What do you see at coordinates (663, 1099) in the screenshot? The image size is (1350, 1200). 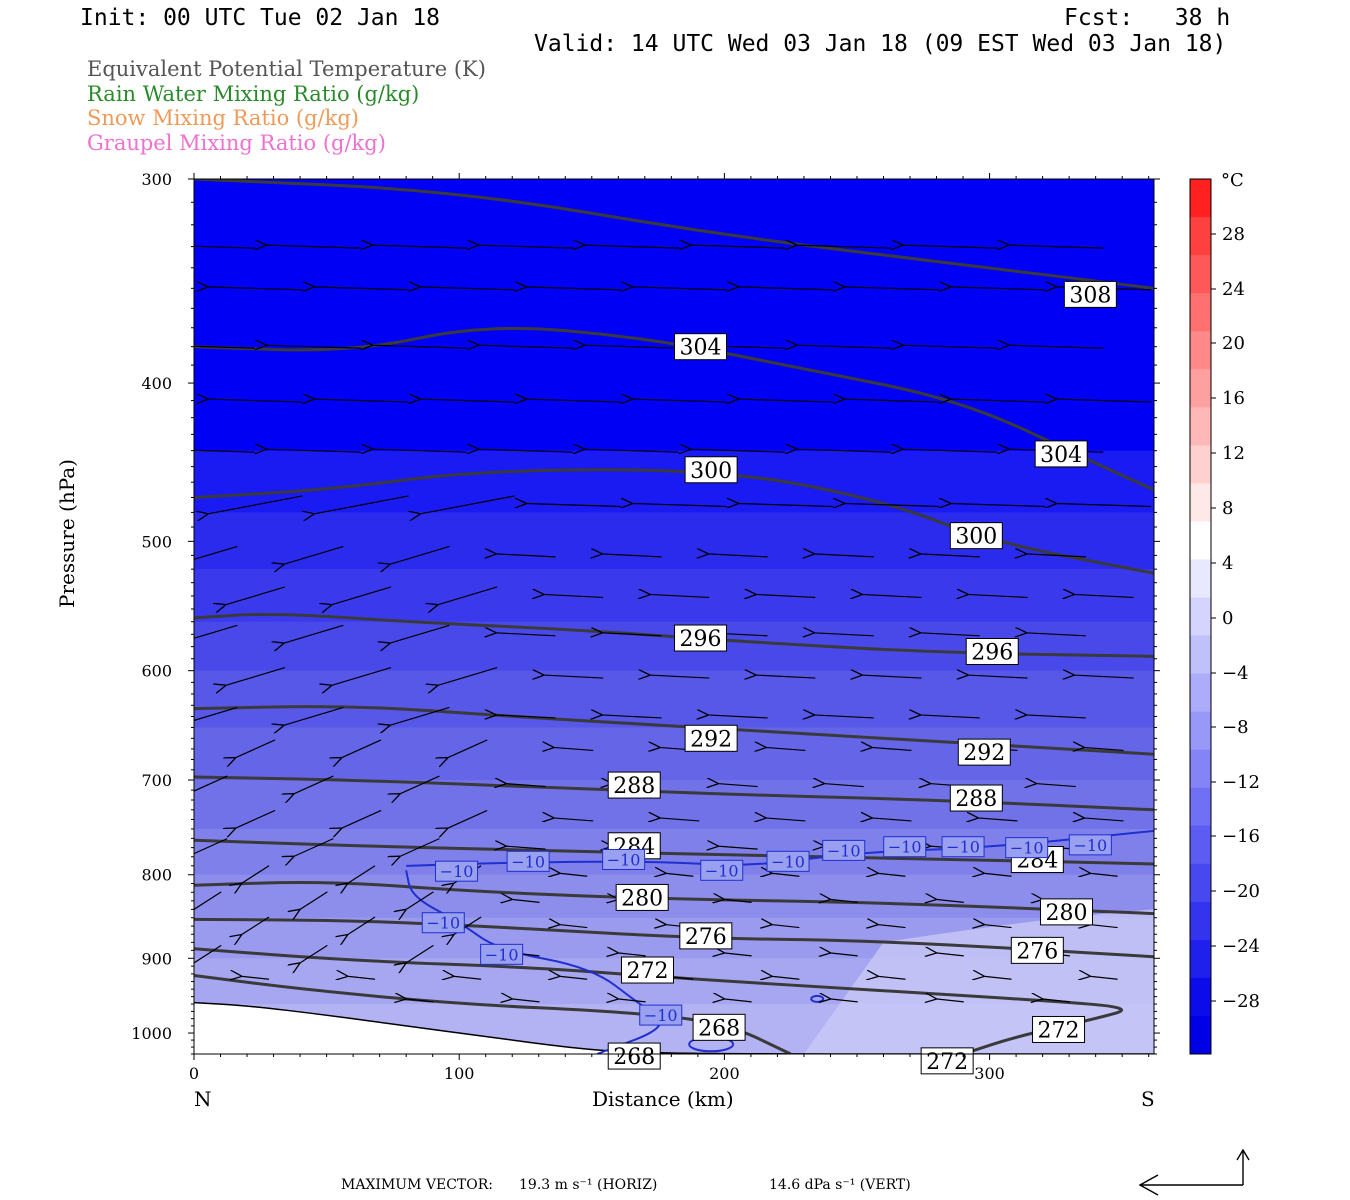 I see `x-axis-title: Distance (km)` at bounding box center [663, 1099].